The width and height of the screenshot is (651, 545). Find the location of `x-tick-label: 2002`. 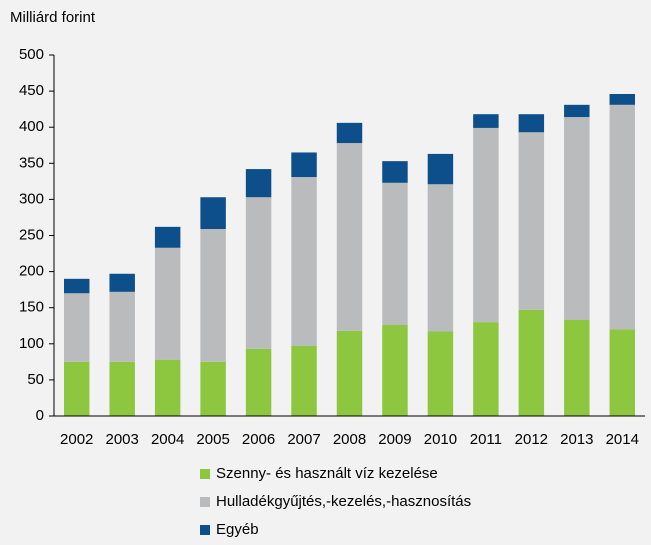

x-tick-label: 2002 is located at coordinates (76, 439).